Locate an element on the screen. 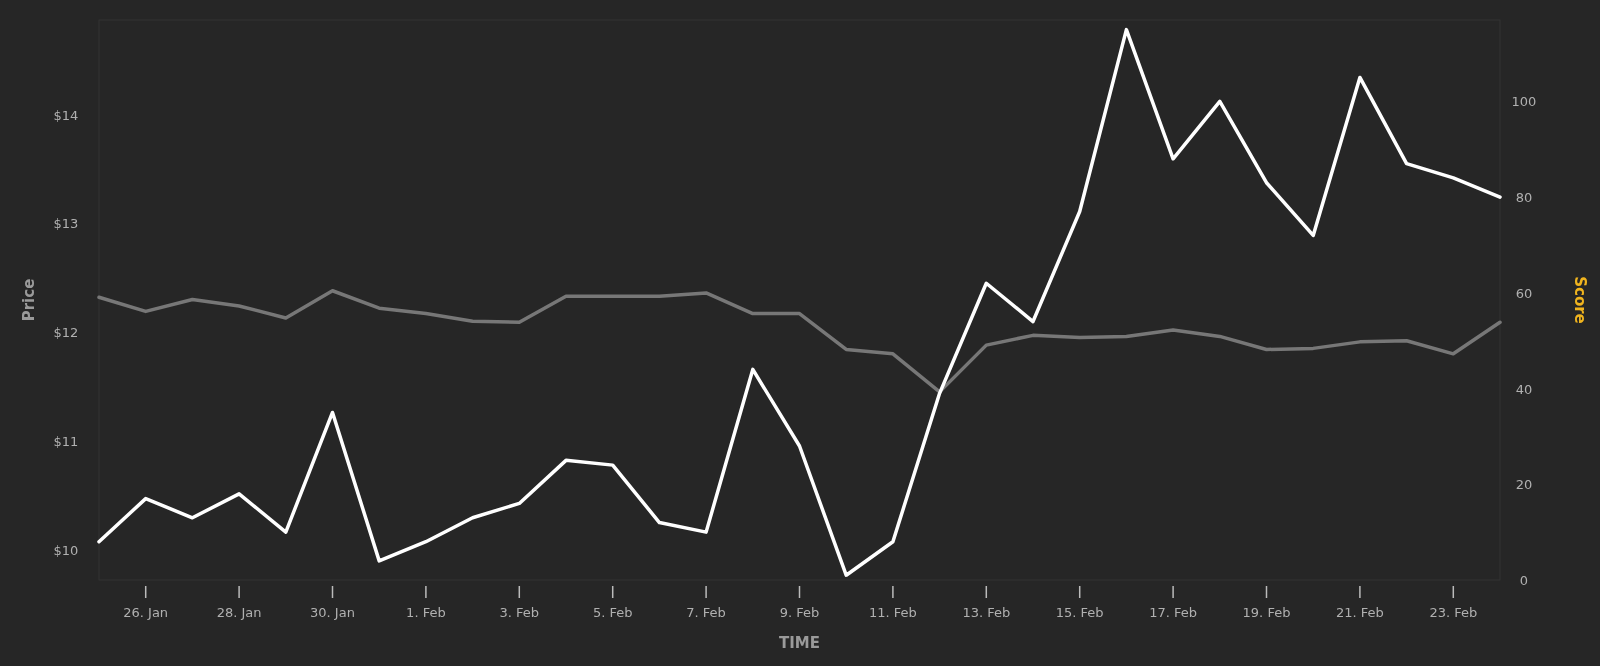 The width and height of the screenshot is (1600, 666). y2-tick-label: 80 is located at coordinates (1524, 198).